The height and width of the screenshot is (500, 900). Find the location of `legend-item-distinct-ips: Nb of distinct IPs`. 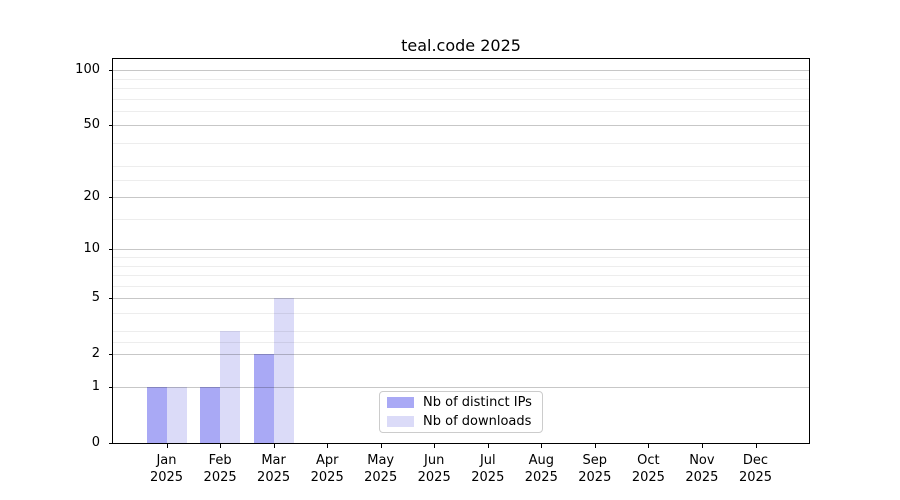

legend-item-distinct-ips: Nb of distinct IPs is located at coordinates (464, 403).